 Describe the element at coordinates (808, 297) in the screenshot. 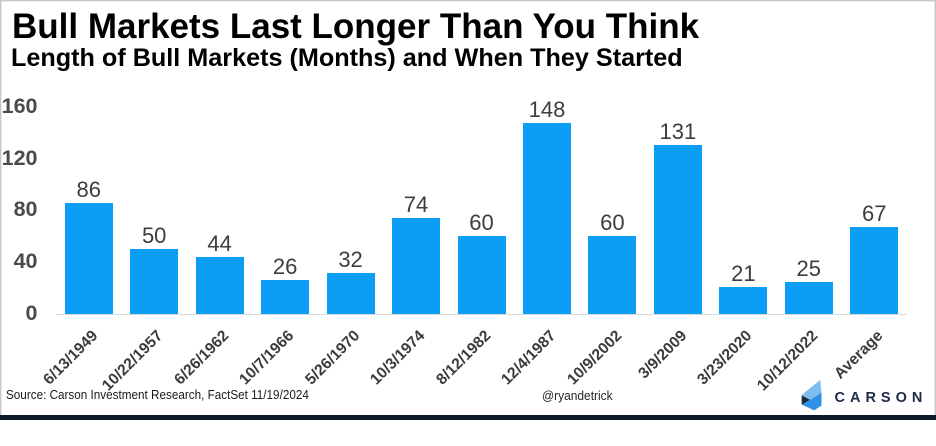

I see `bar-10/12/2022` at that location.